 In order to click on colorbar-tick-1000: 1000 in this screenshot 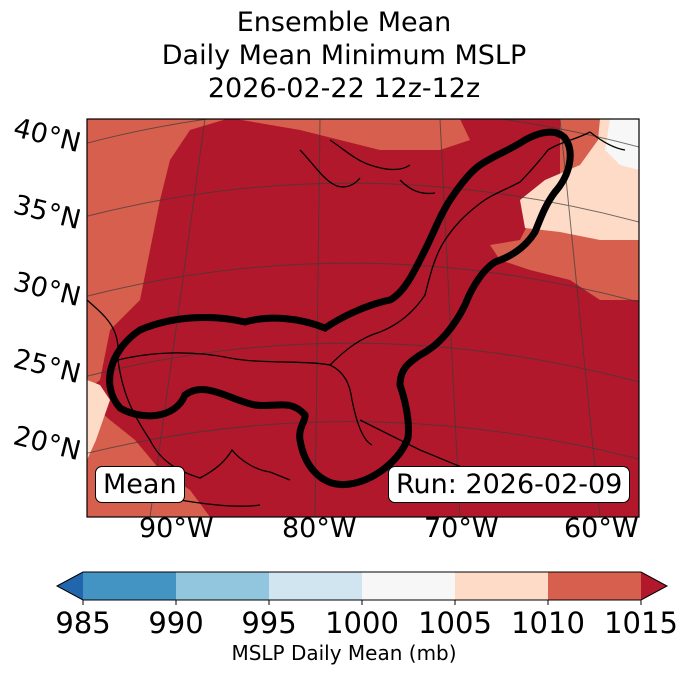, I will do `click(362, 623)`.